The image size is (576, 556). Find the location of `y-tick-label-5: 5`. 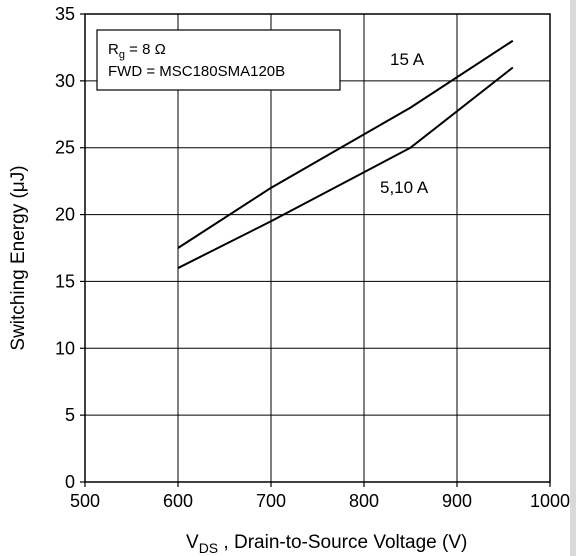

y-tick-label-5: 5 is located at coordinates (70, 415).